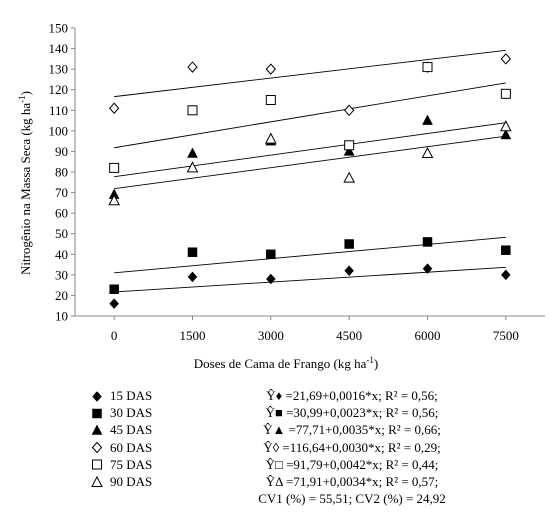 The image size is (557, 514). Describe the element at coordinates (61, 213) in the screenshot. I see `y-tick-label: 60` at that location.